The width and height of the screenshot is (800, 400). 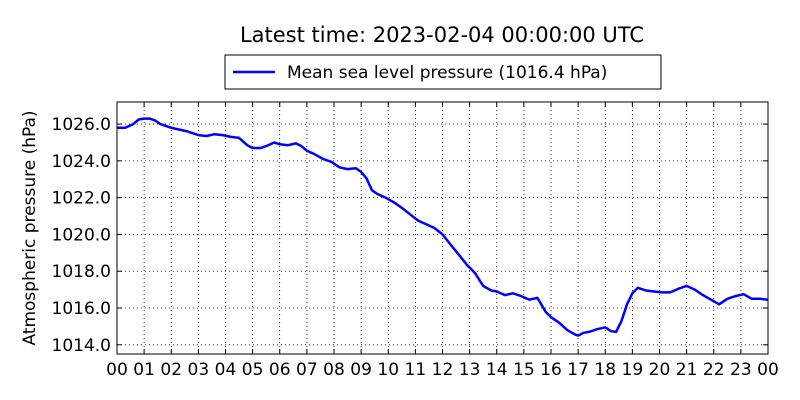 I want to click on y-tick-label: 1020.0, so click(x=81, y=235).